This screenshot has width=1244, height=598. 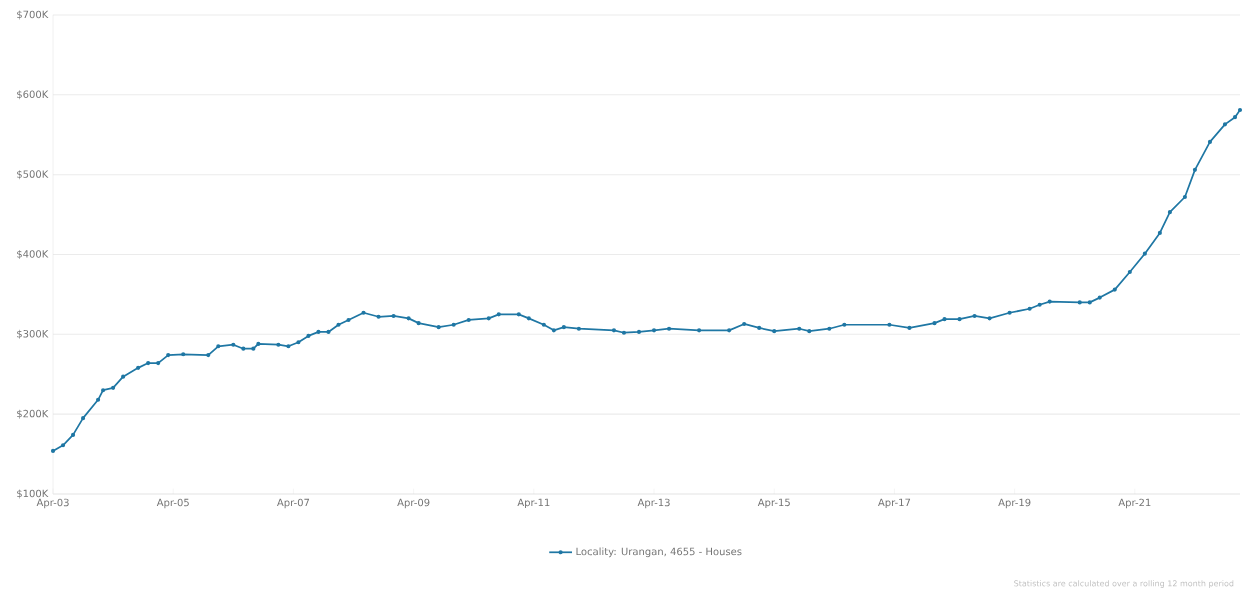 What do you see at coordinates (413, 503) in the screenshot?
I see `x-tick-label: Apr-09` at bounding box center [413, 503].